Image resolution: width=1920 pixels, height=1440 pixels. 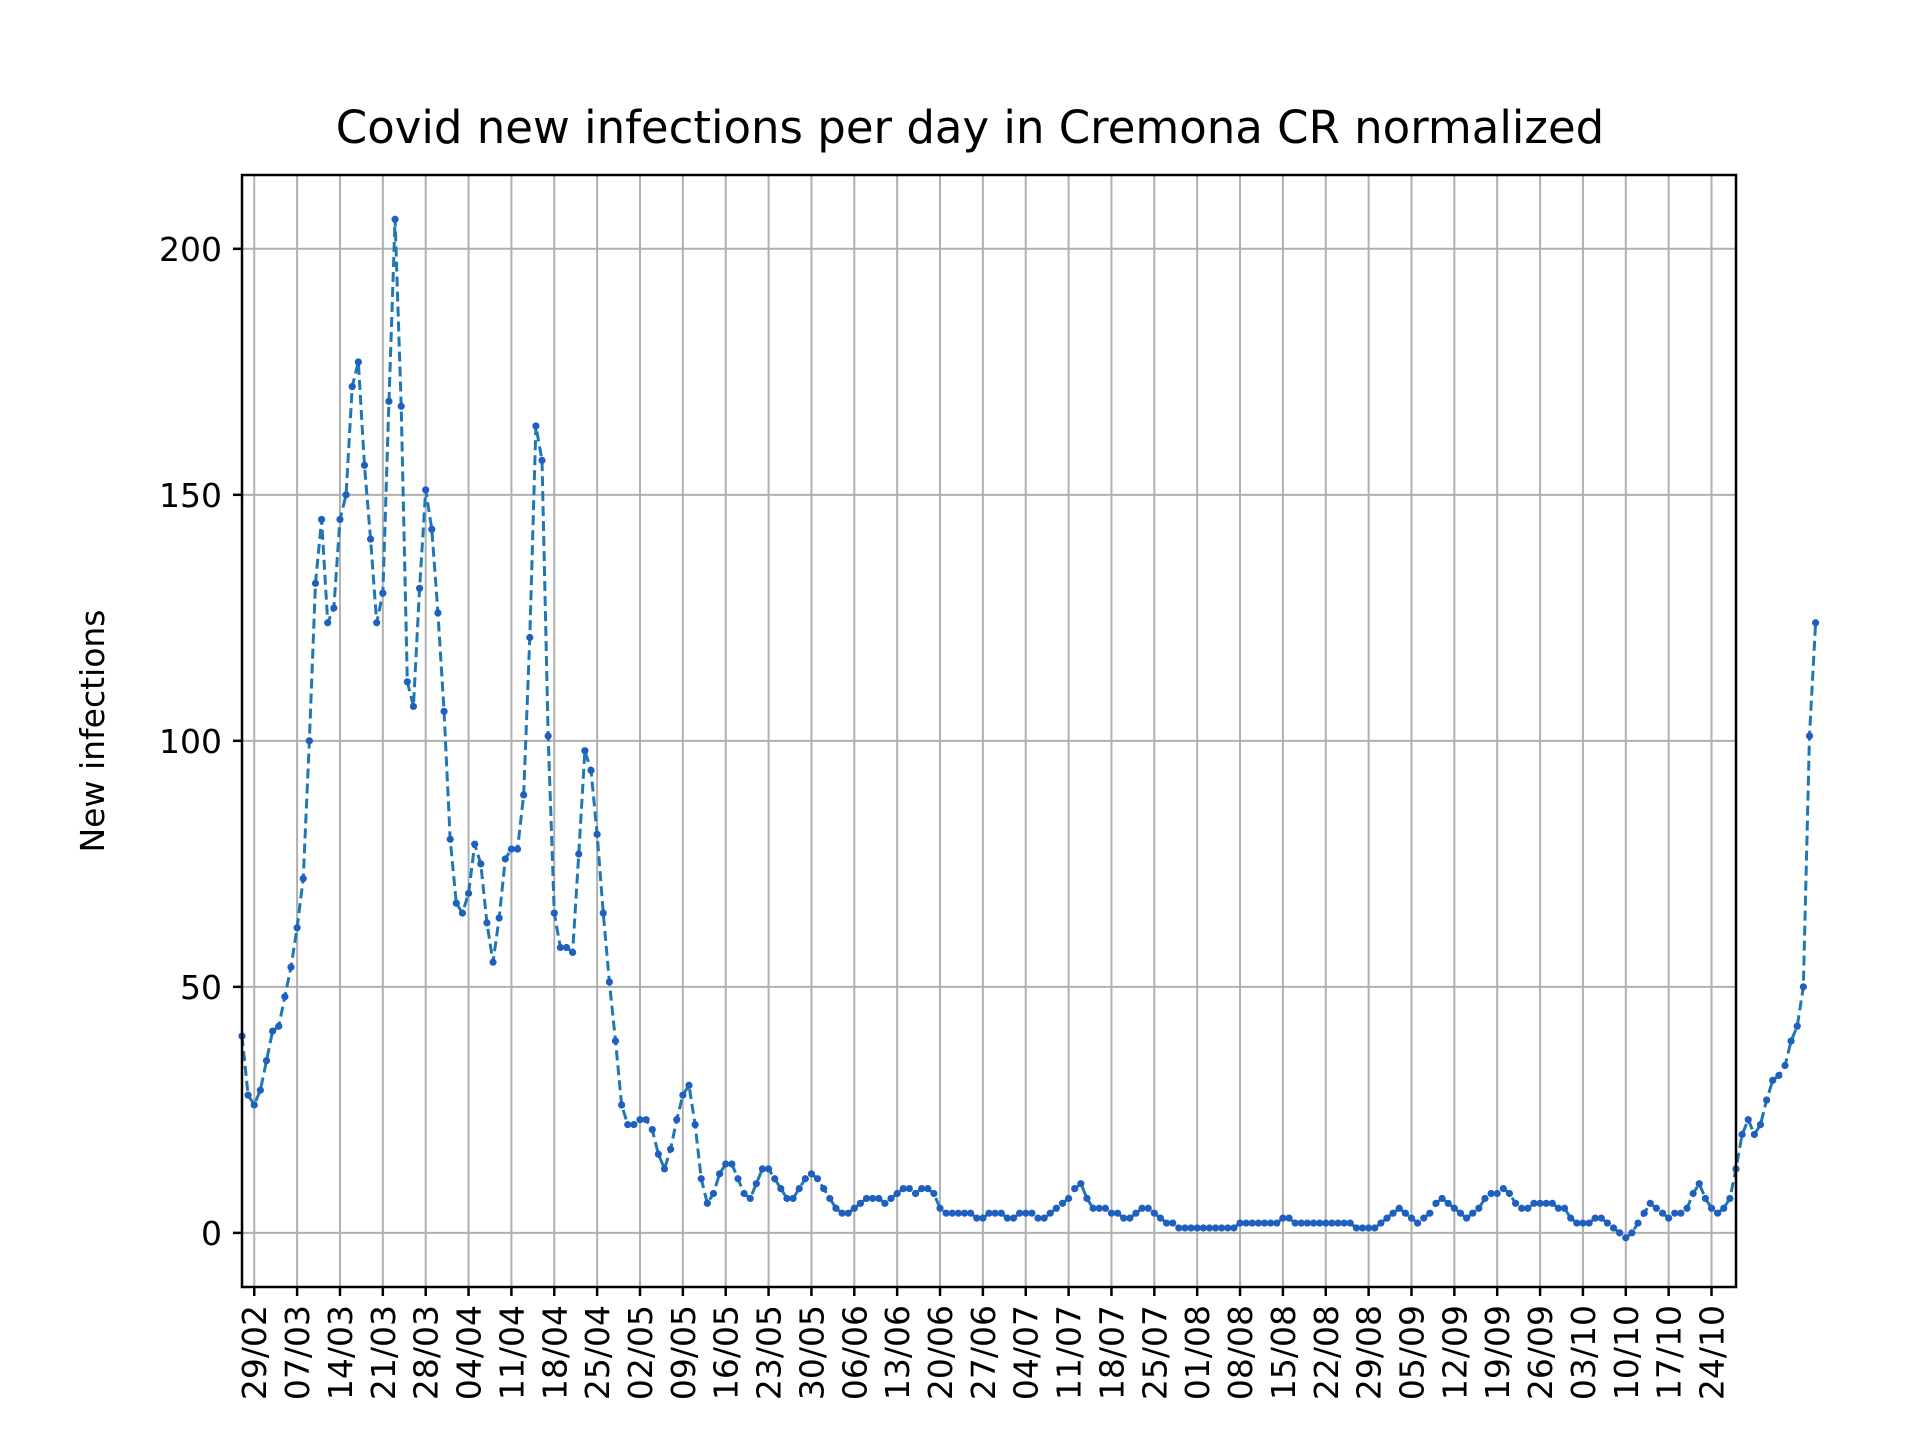 What do you see at coordinates (297, 1352) in the screenshot?
I see `x-tick-label: 07/03` at bounding box center [297, 1352].